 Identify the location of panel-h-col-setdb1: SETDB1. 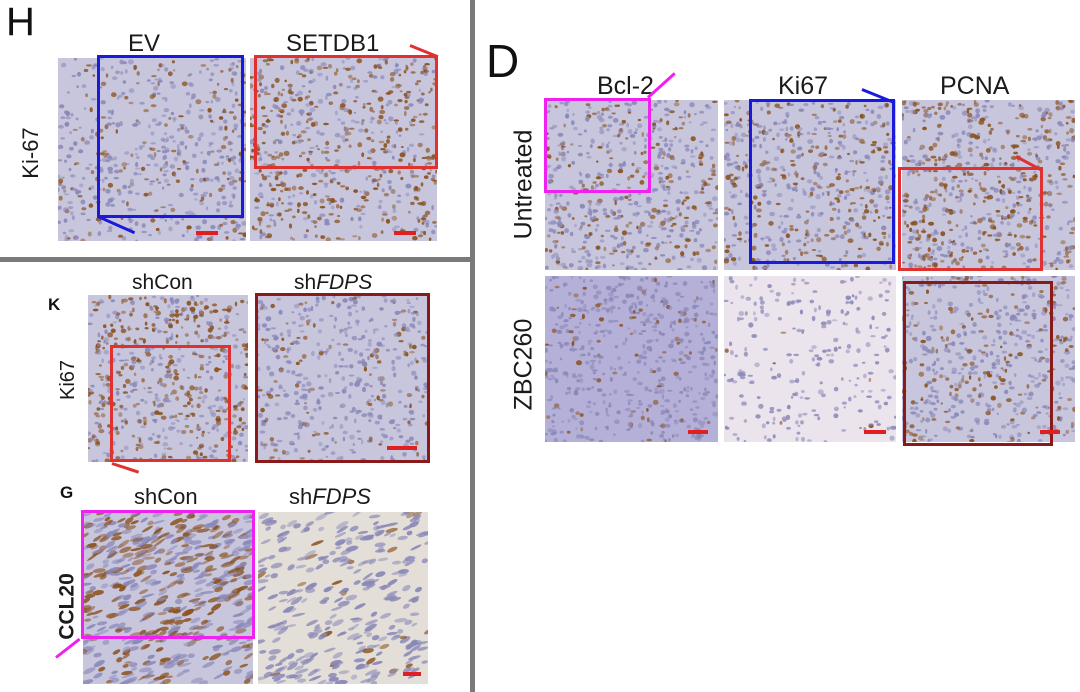
(333, 43).